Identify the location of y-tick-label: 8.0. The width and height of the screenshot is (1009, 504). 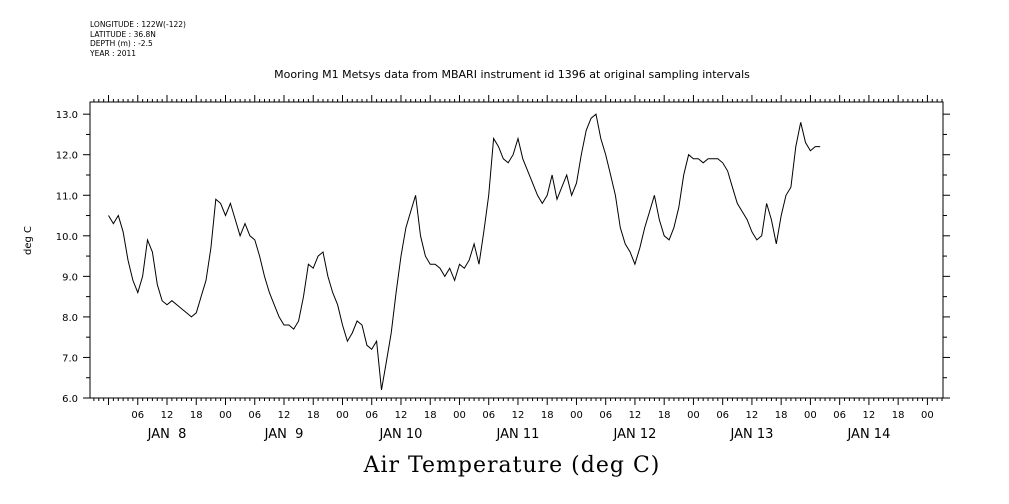
(70, 318).